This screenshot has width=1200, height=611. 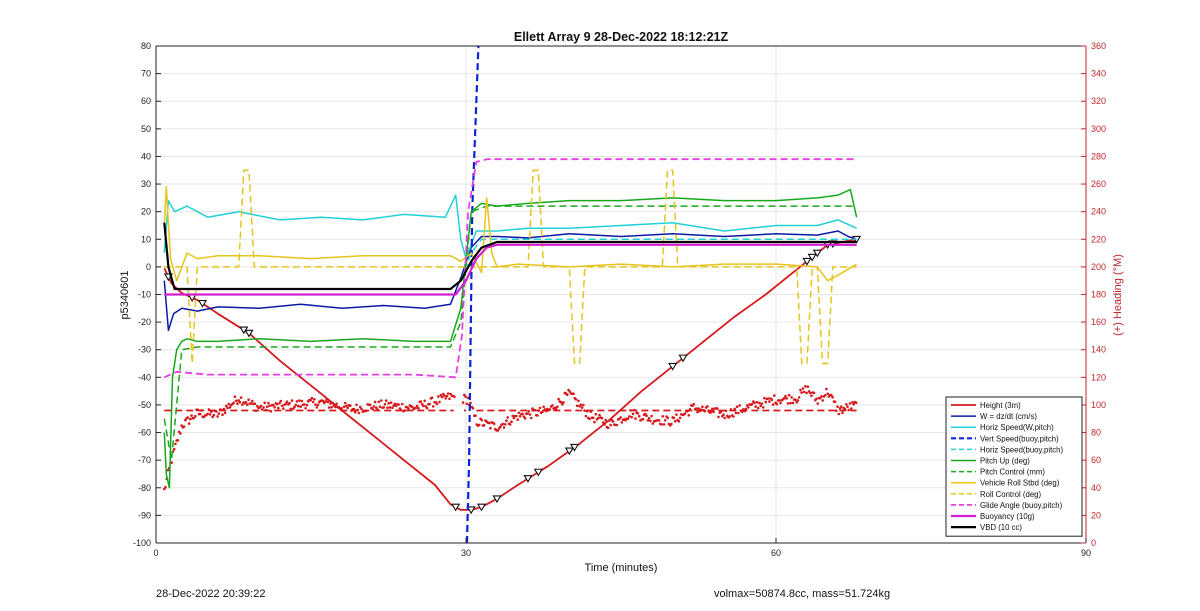 What do you see at coordinates (1021, 449) in the screenshot?
I see `legend-label: Horiz Speed(buoy,pitch)` at bounding box center [1021, 449].